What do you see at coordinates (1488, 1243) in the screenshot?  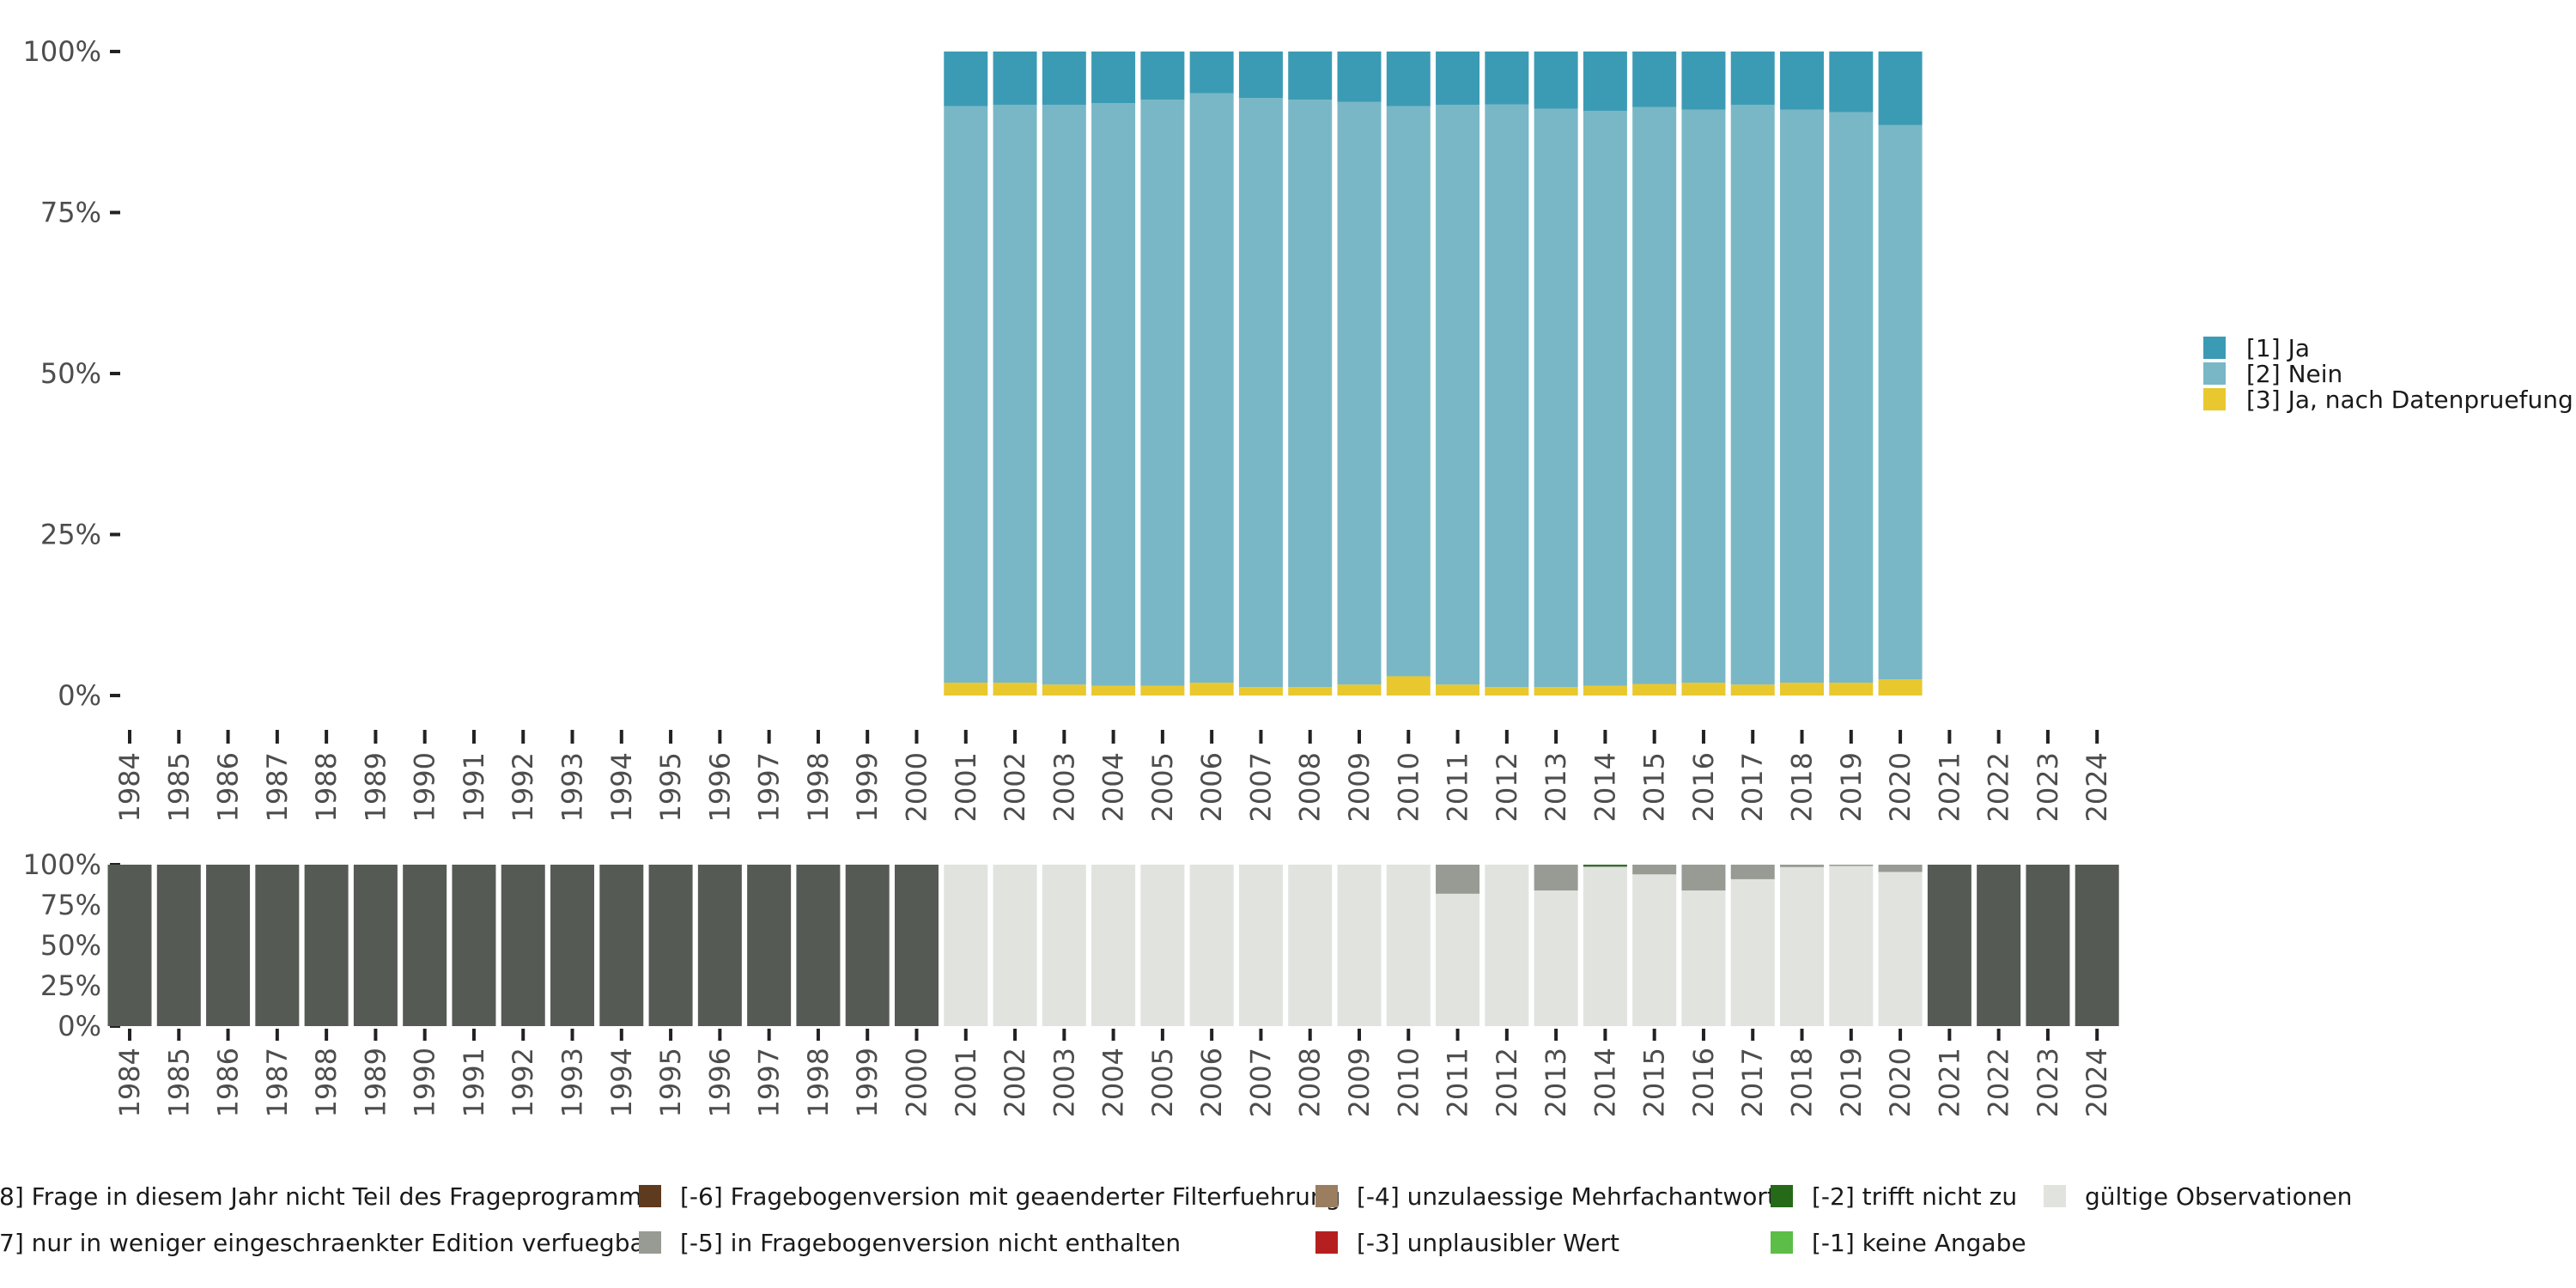 I see `legend-missing-label-2-1: [-3] unplausibler Wert` at bounding box center [1488, 1243].